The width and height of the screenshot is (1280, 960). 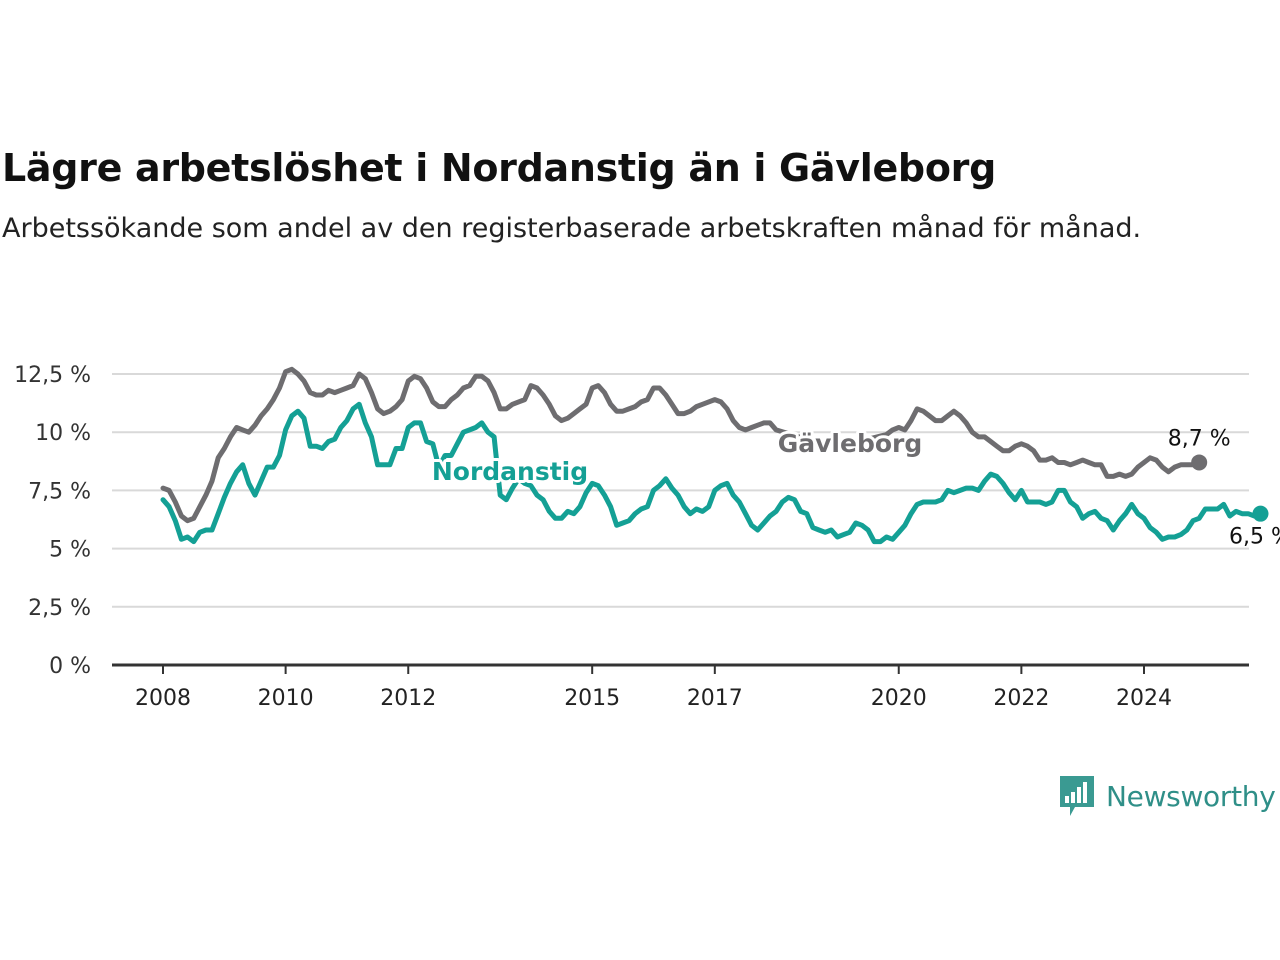 What do you see at coordinates (899, 698) in the screenshot?
I see `x-tick-label: 2020` at bounding box center [899, 698].